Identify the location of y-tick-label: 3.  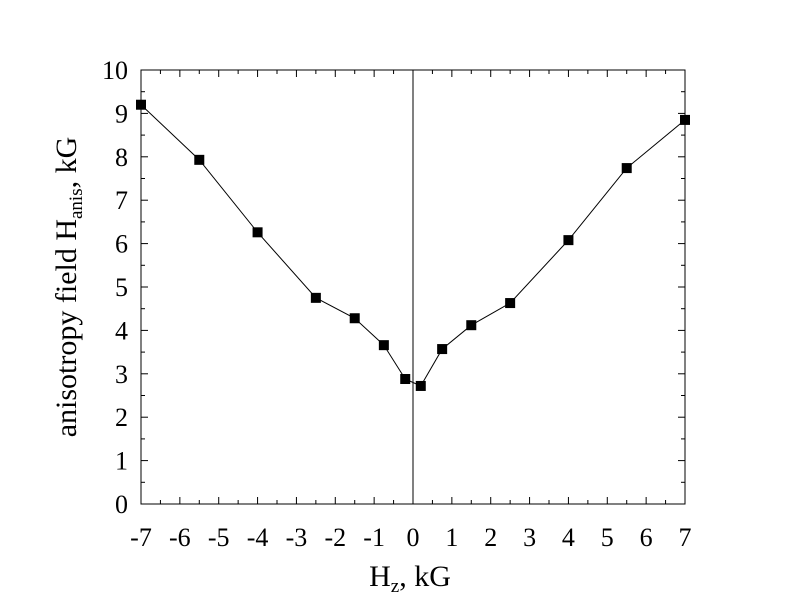
(121, 374).